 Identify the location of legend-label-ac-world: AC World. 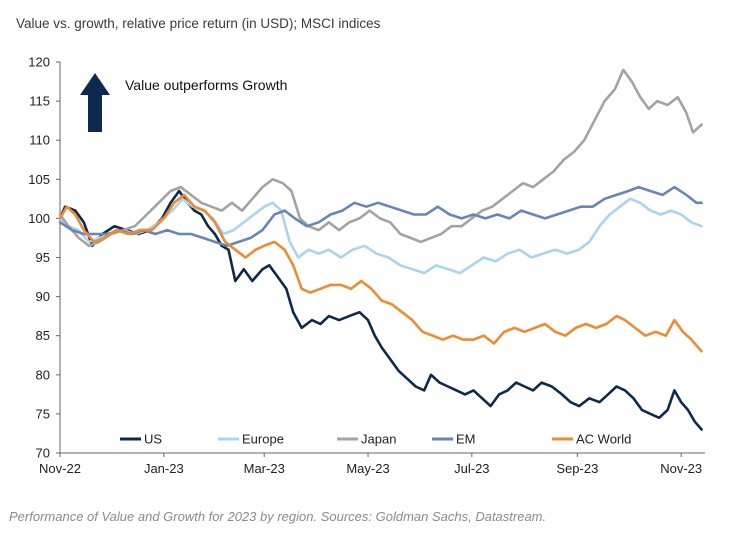
(603, 439).